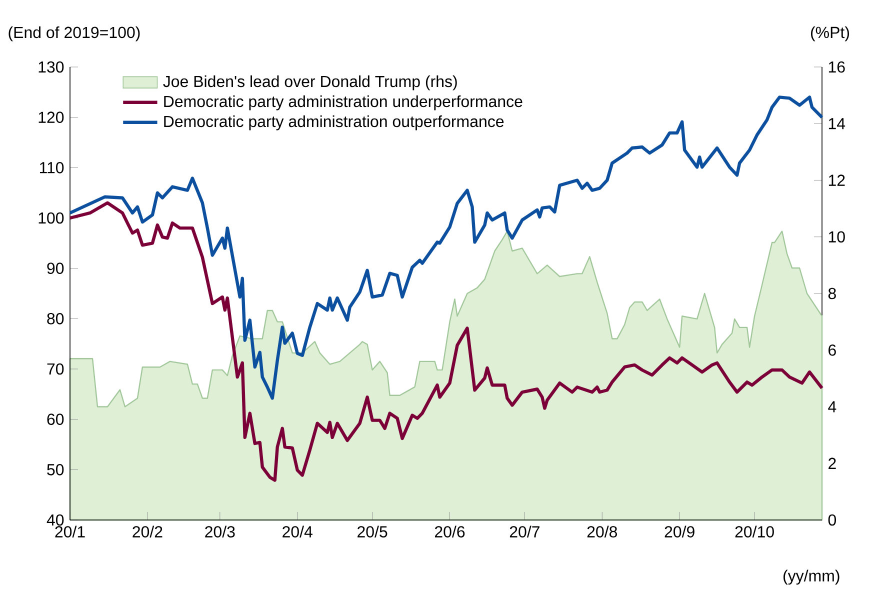  Describe the element at coordinates (525, 532) in the screenshot. I see `x-tick-label: 20/7` at that location.